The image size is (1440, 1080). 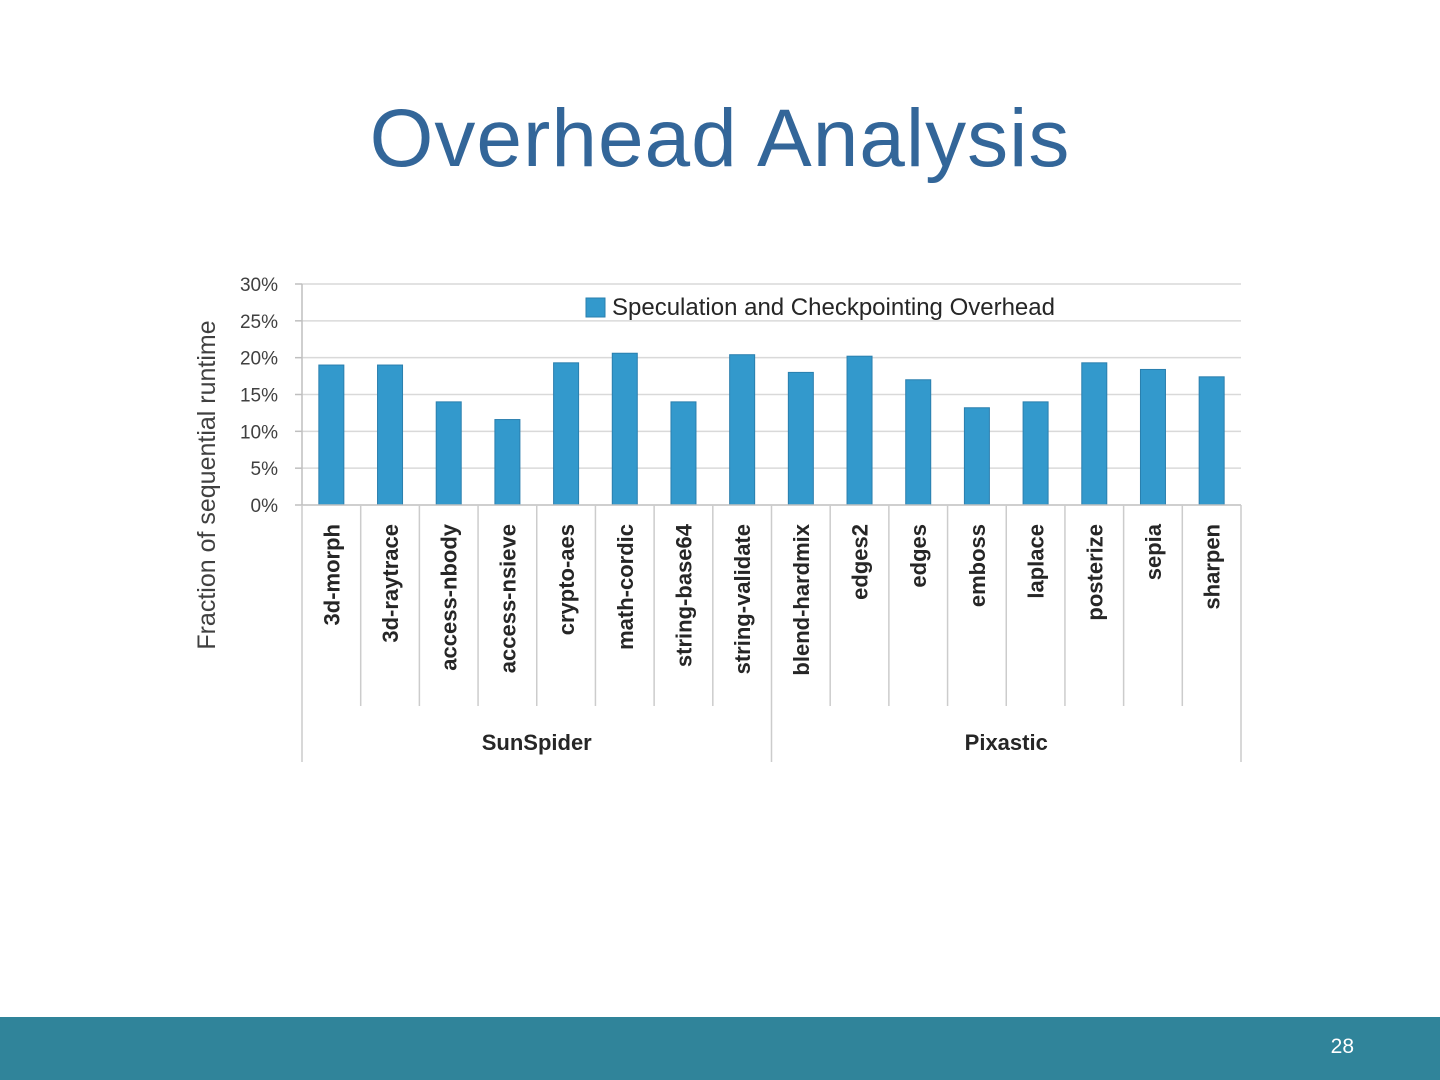 What do you see at coordinates (265, 469) in the screenshot?
I see `y-tick-label: 5%` at bounding box center [265, 469].